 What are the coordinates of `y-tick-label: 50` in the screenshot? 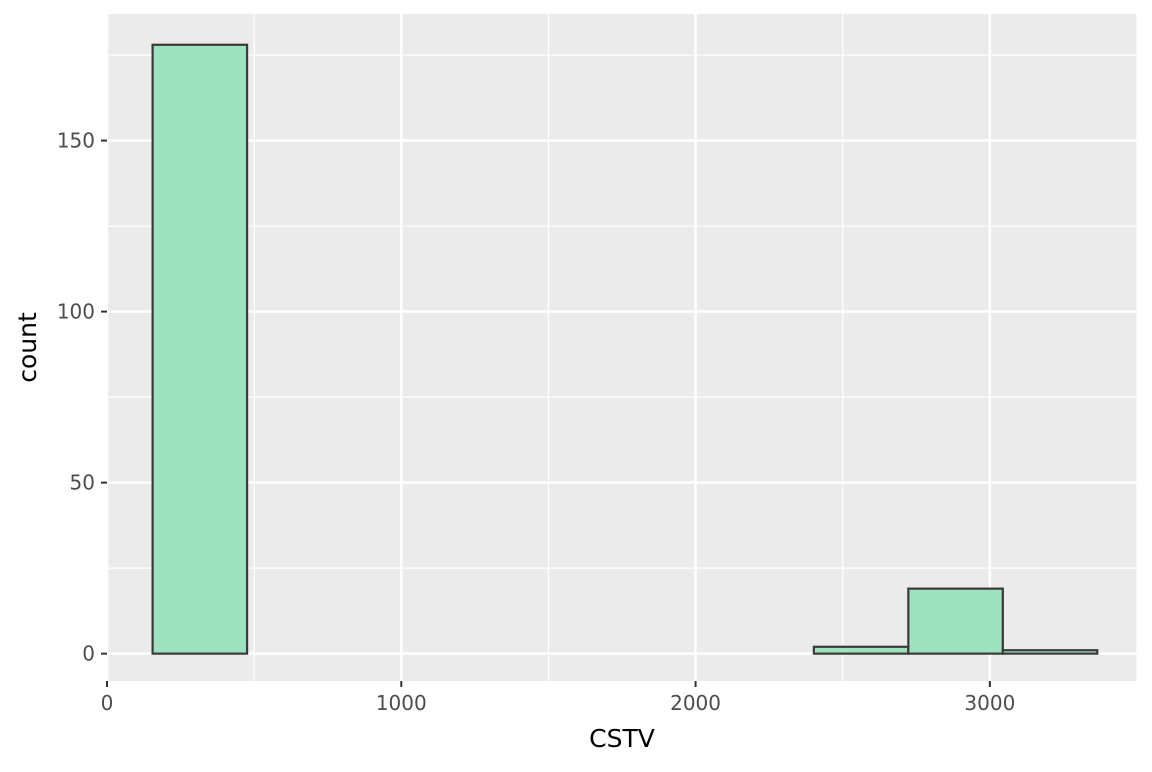 It's located at (82, 483).